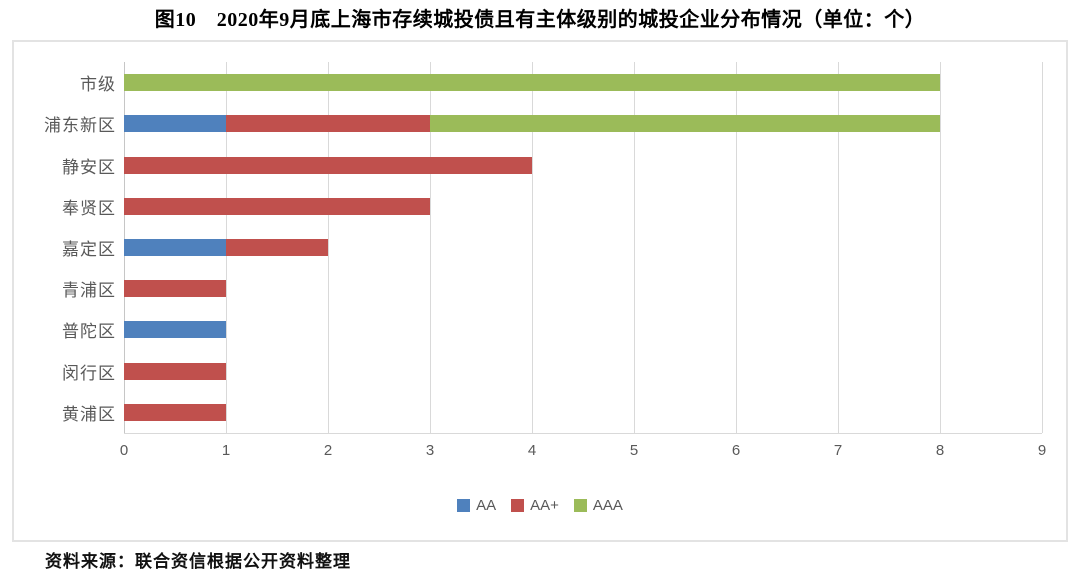  Describe the element at coordinates (736, 450) in the screenshot. I see `x-tick-label: 6` at that location.